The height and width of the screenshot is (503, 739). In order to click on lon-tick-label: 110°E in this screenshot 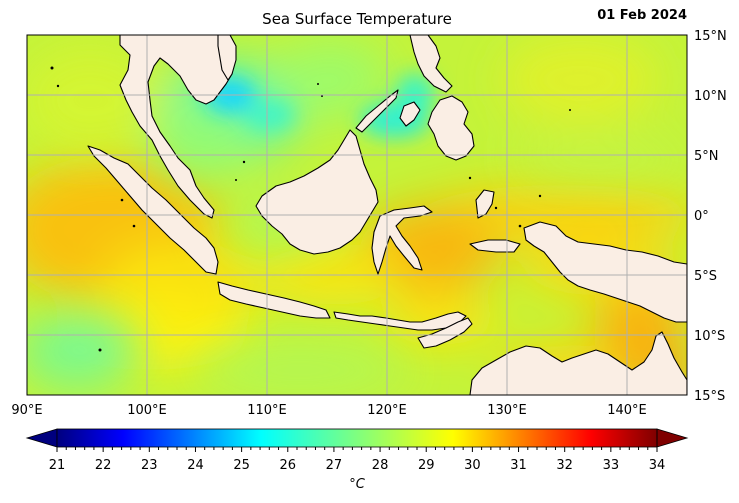, I will do `click(267, 410)`.